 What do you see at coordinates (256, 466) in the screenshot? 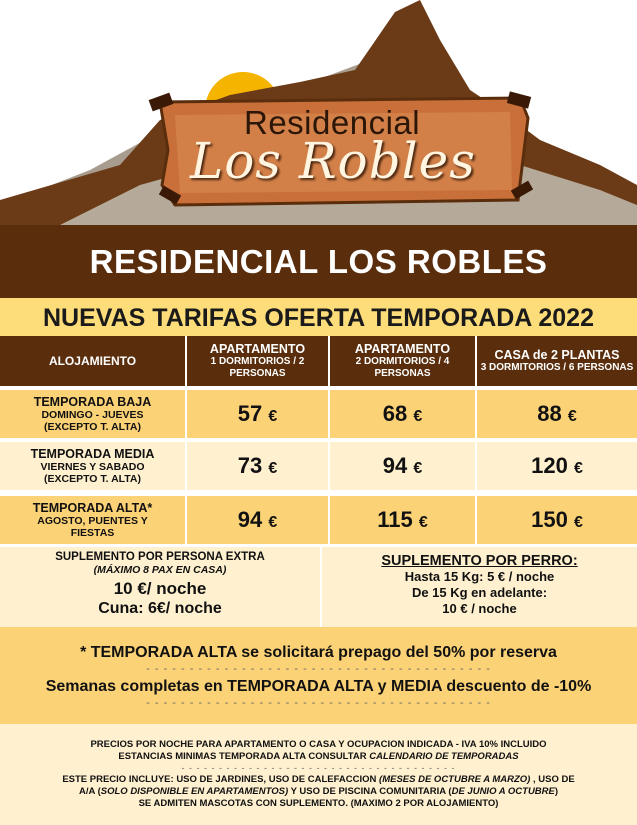
I see `price-cell: 73 €` at bounding box center [256, 466].